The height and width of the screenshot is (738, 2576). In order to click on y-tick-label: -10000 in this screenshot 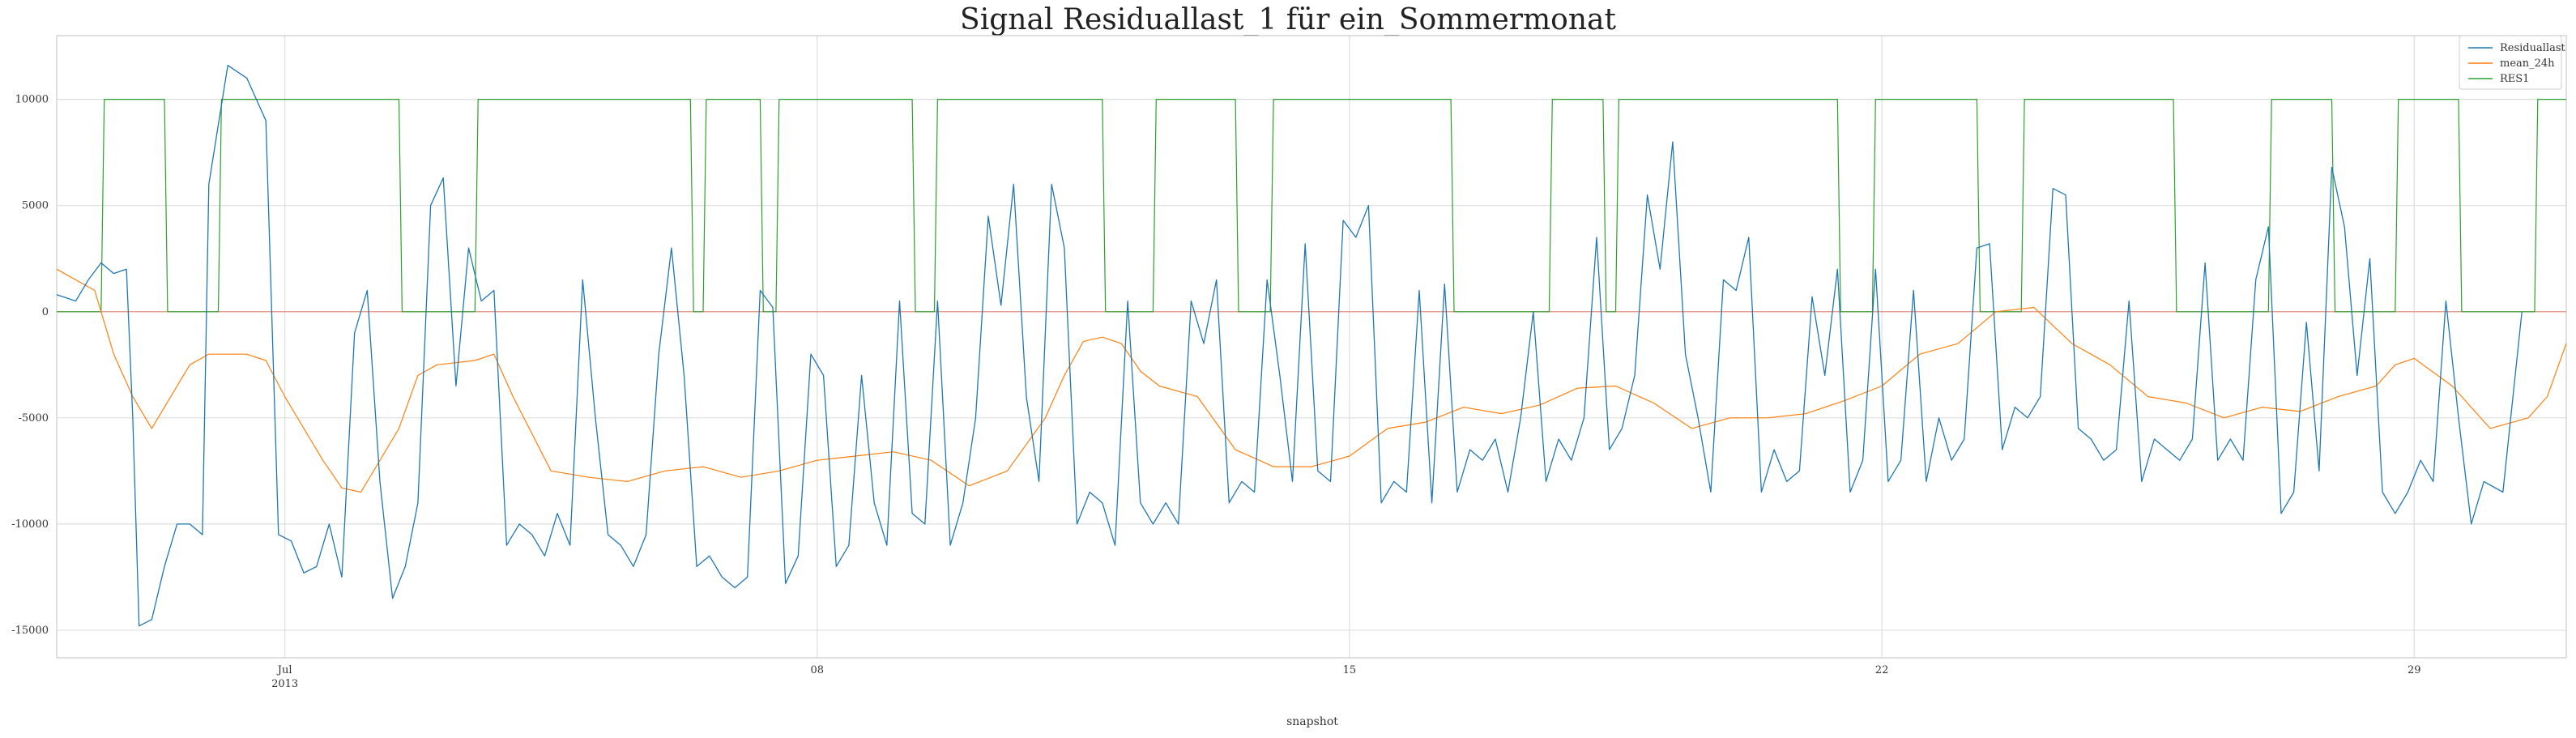, I will do `click(30, 525)`.